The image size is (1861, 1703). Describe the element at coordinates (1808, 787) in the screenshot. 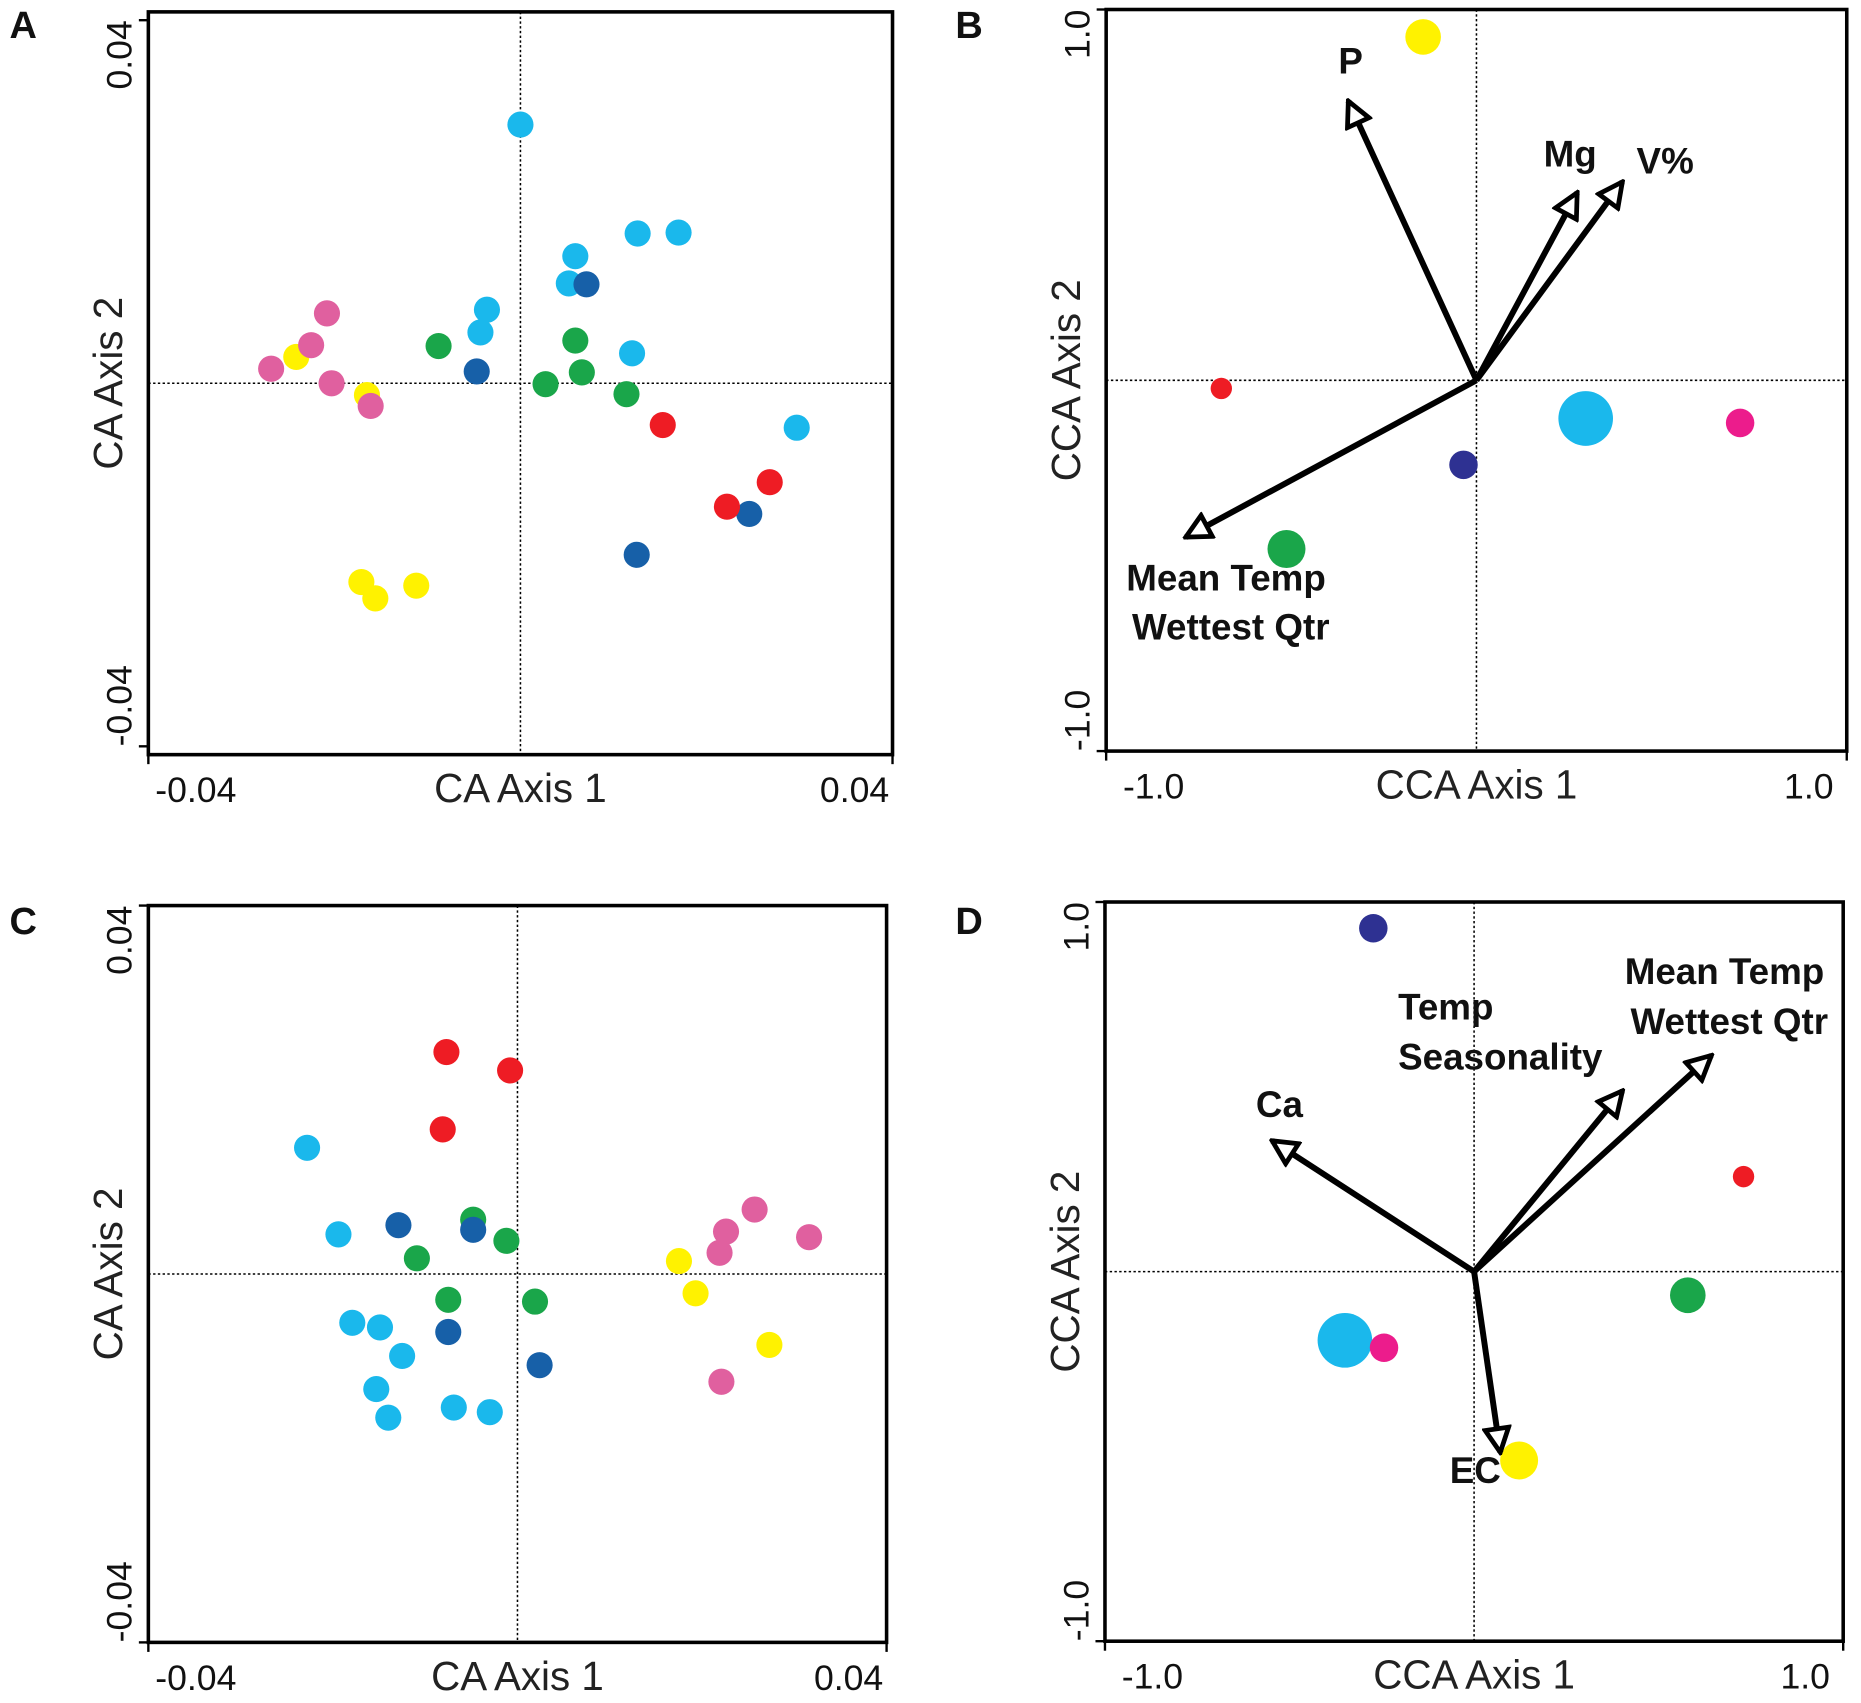

I see `x-tick-label: 1.0` at that location.